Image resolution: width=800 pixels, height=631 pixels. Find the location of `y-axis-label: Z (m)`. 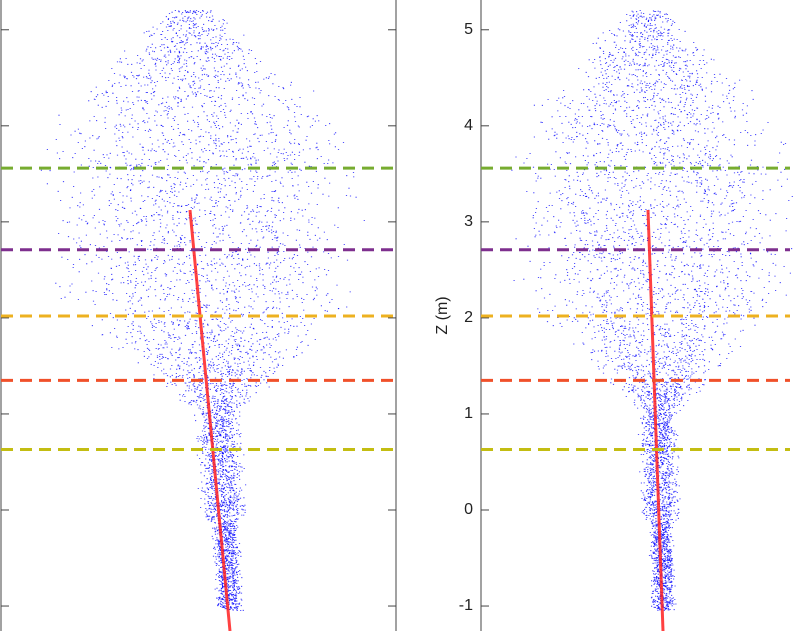

y-axis-label: Z (m) is located at coordinates (442, 315).